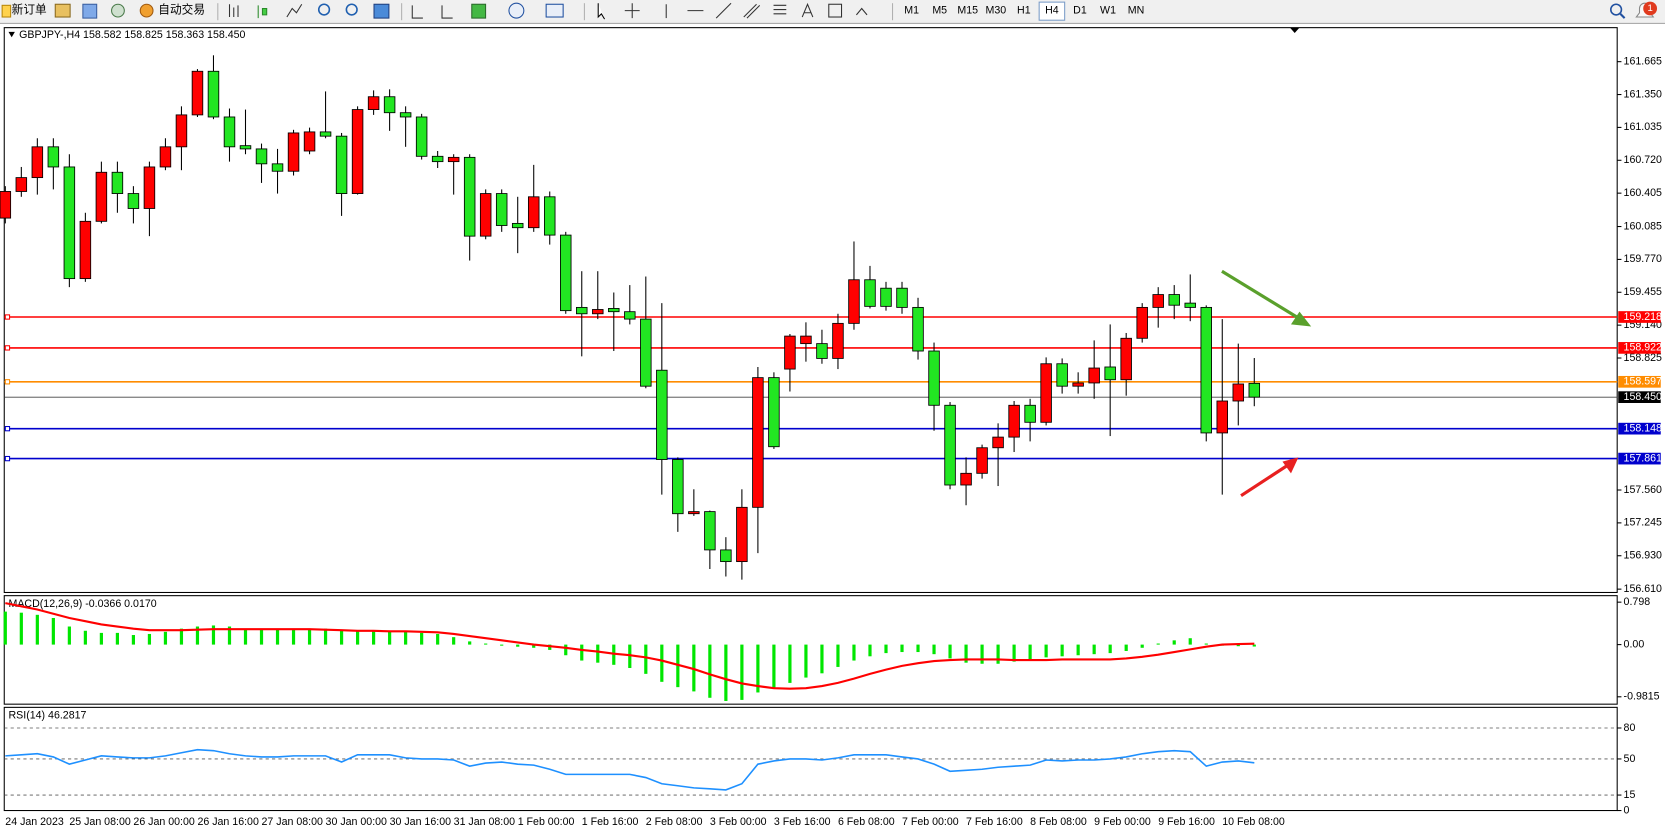 Image resolution: width=1665 pixels, height=835 pixels. What do you see at coordinates (1642, 697) in the screenshot?
I see `y-tick-label: -0.9815` at bounding box center [1642, 697].